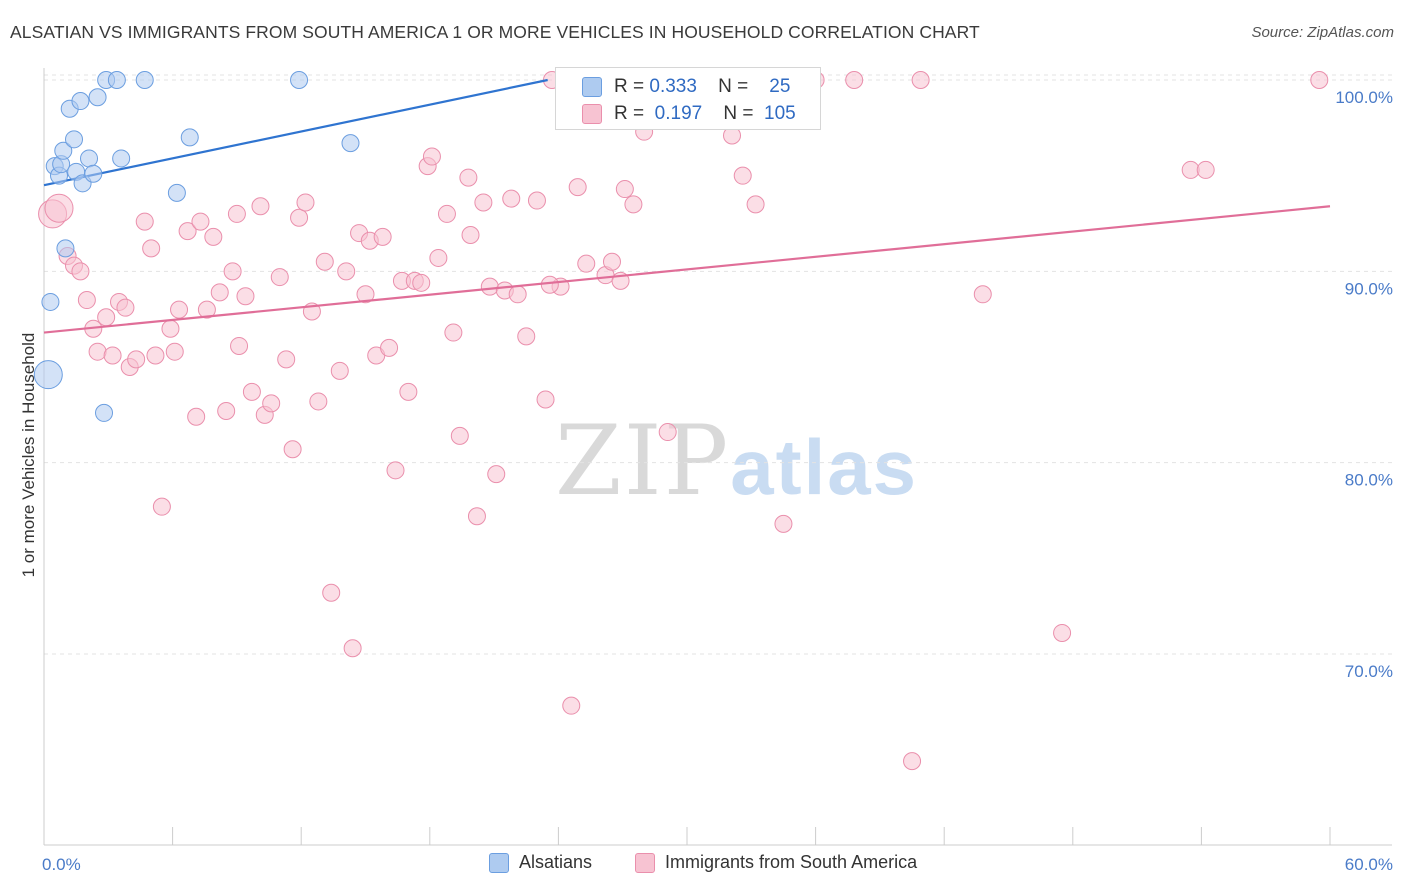 This screenshot has width=1406, height=892. I want to click on r-value-alsatians: 0.333, so click(673, 86).